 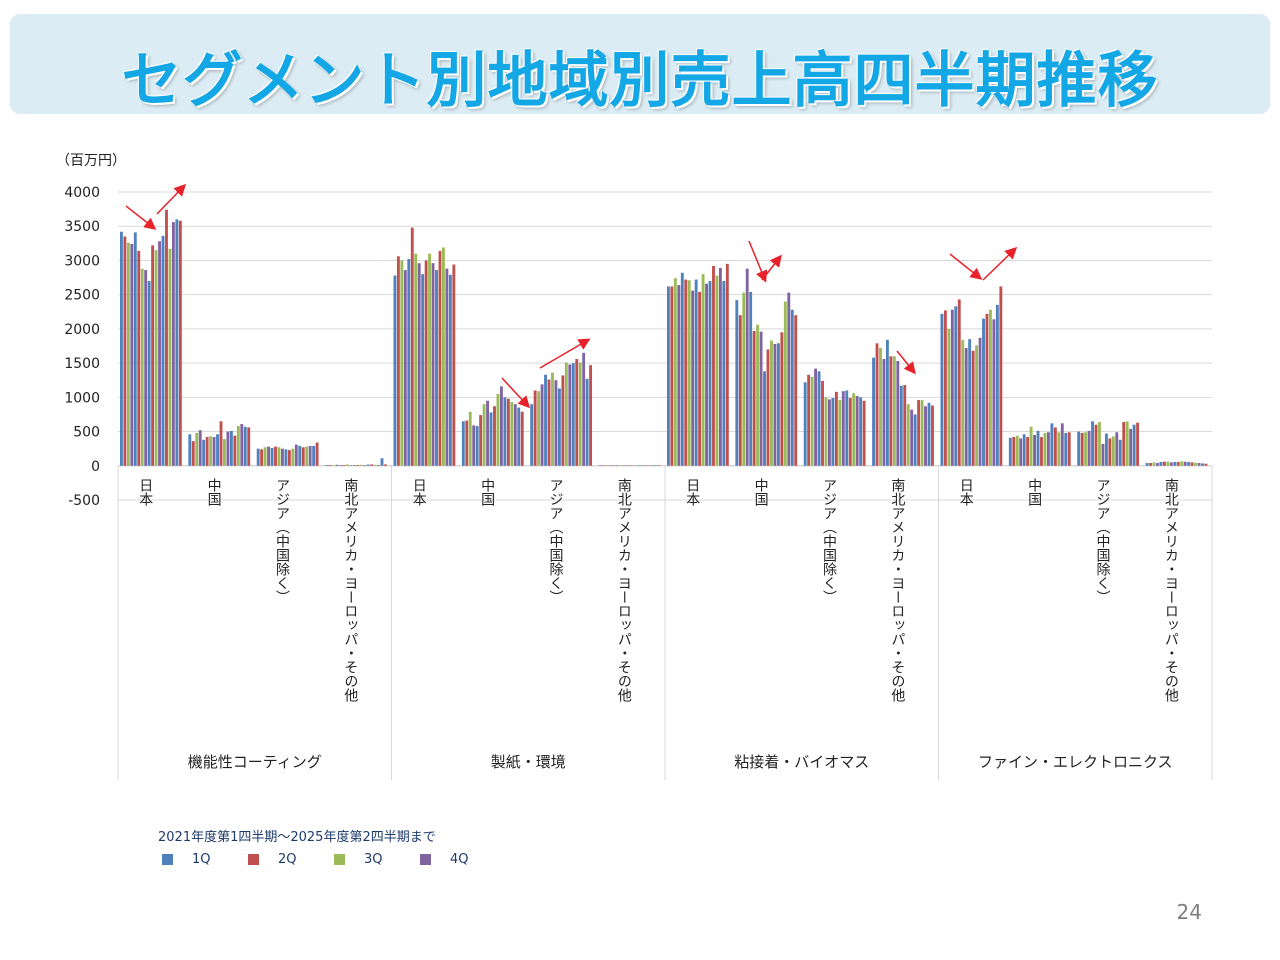 What do you see at coordinates (425, 859) in the screenshot?
I see `legend-swatch` at bounding box center [425, 859].